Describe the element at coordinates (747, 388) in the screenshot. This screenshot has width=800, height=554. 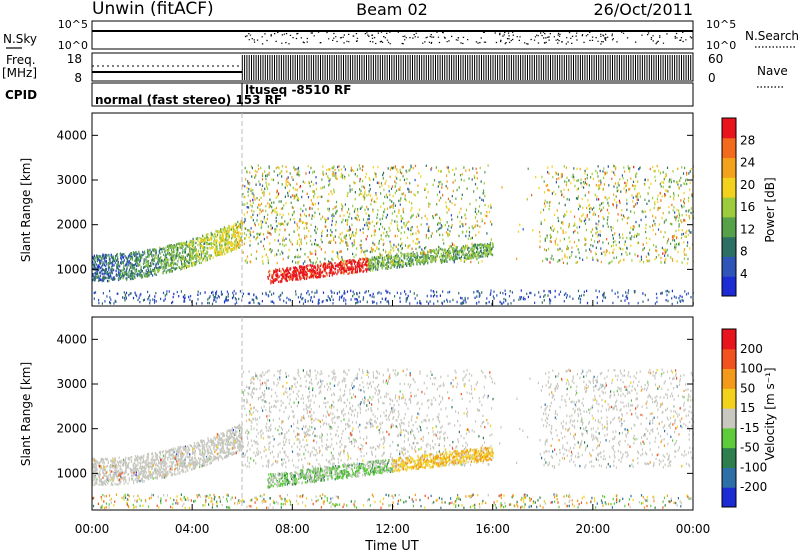
I see `colorbar-tick-label: 50` at that location.